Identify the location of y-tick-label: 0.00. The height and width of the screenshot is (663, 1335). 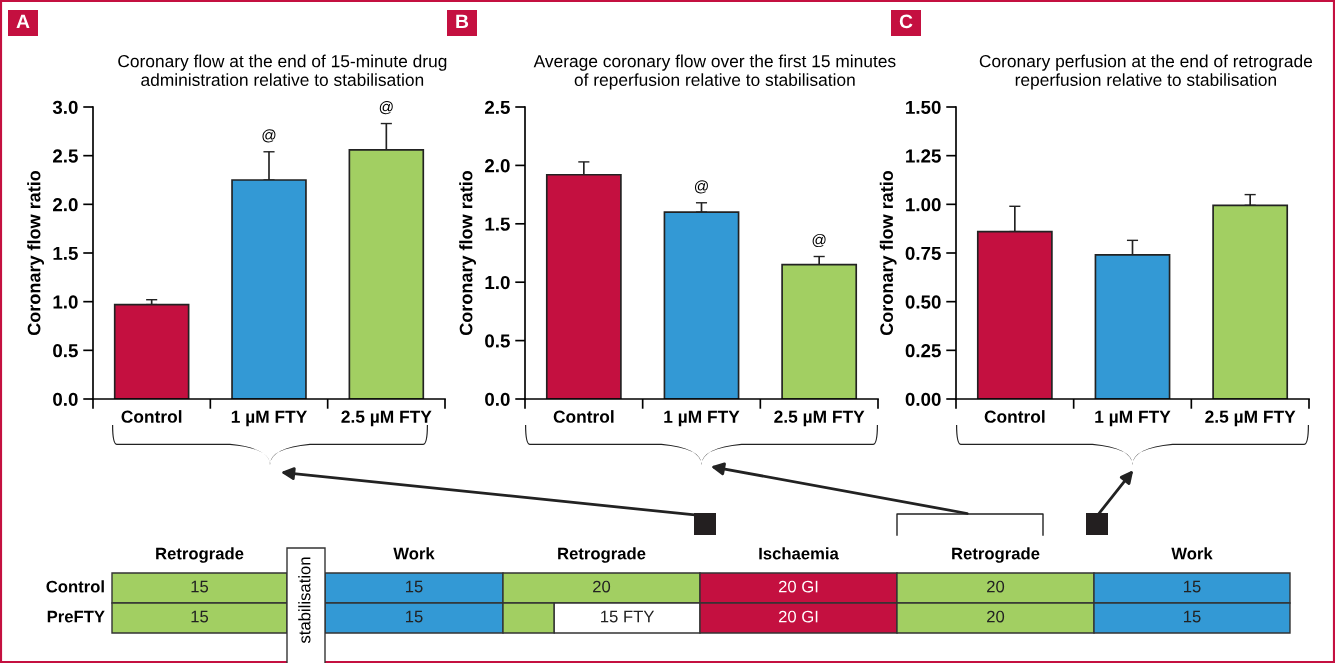
(923, 399).